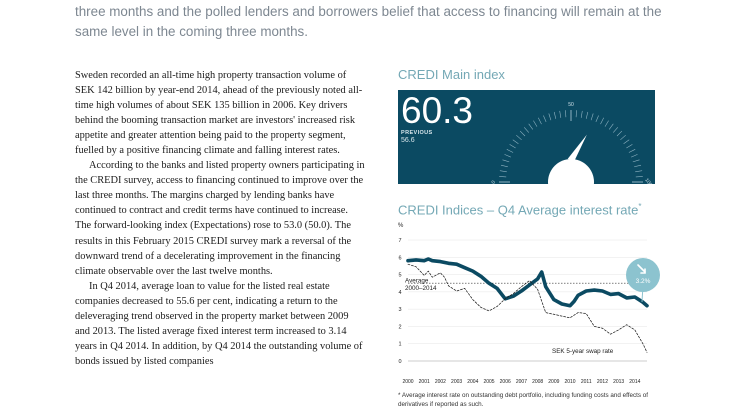  I want to click on x-tick-label: 2012, so click(602, 382).